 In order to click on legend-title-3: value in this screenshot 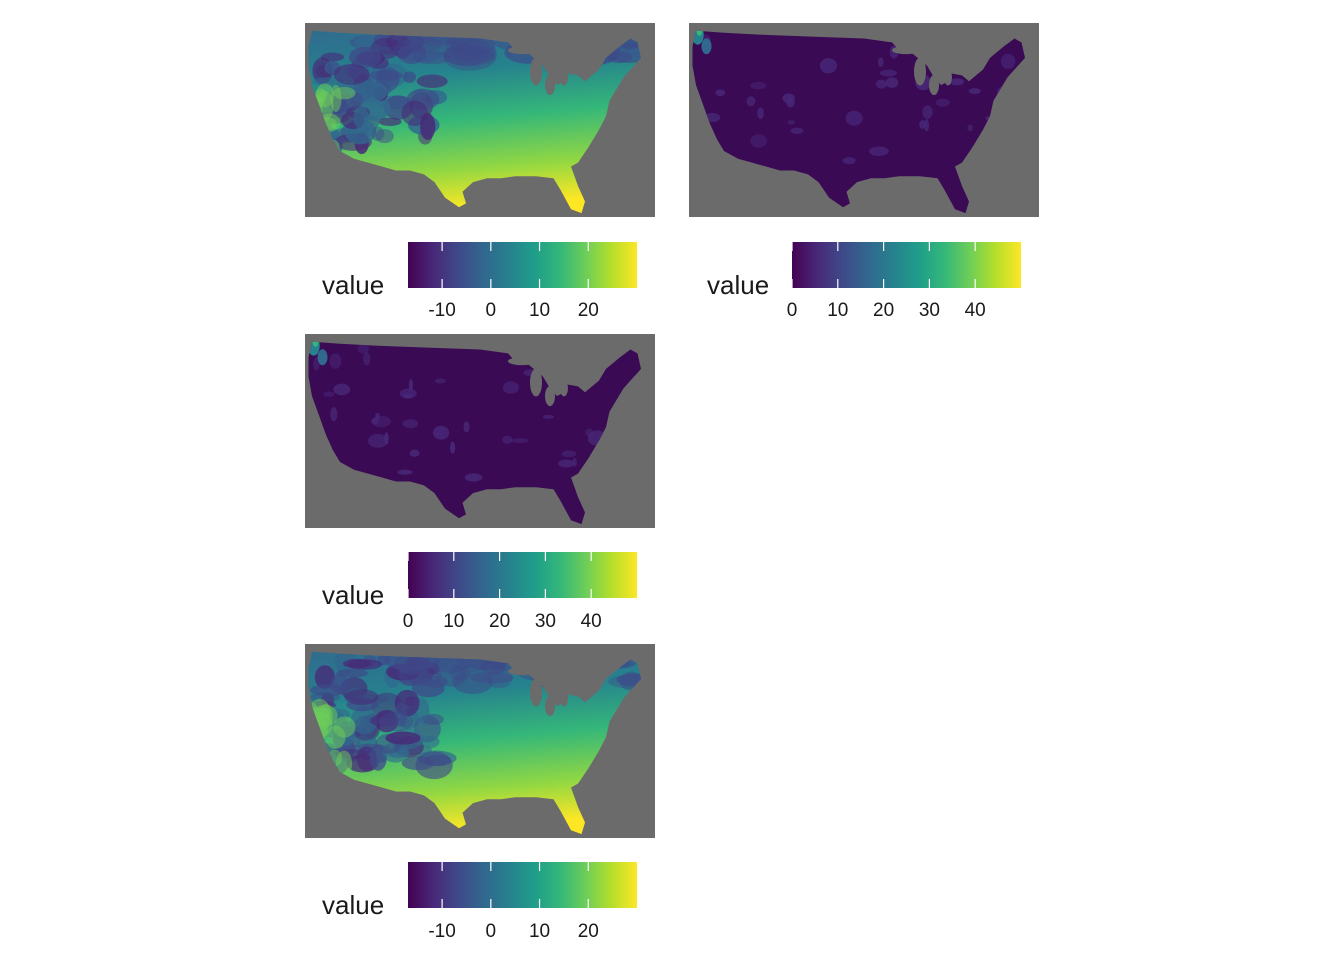, I will do `click(353, 595)`.